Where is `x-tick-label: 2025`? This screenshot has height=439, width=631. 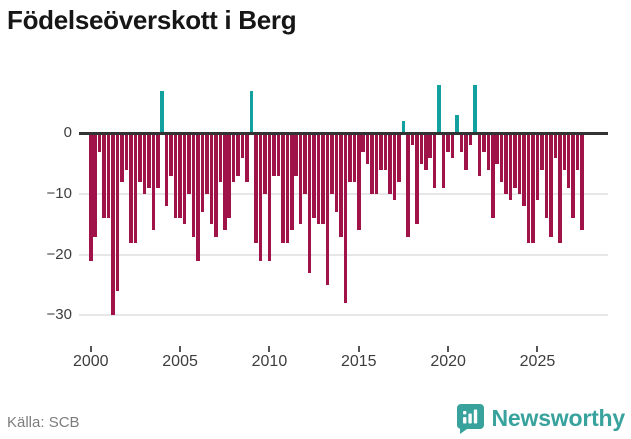
x-tick-label: 2025 is located at coordinates (537, 361).